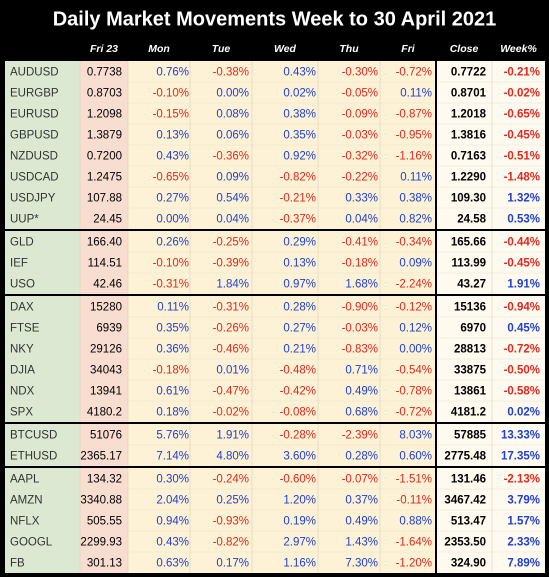  What do you see at coordinates (299, 564) in the screenshot?
I see `cell: 1.16%` at bounding box center [299, 564].